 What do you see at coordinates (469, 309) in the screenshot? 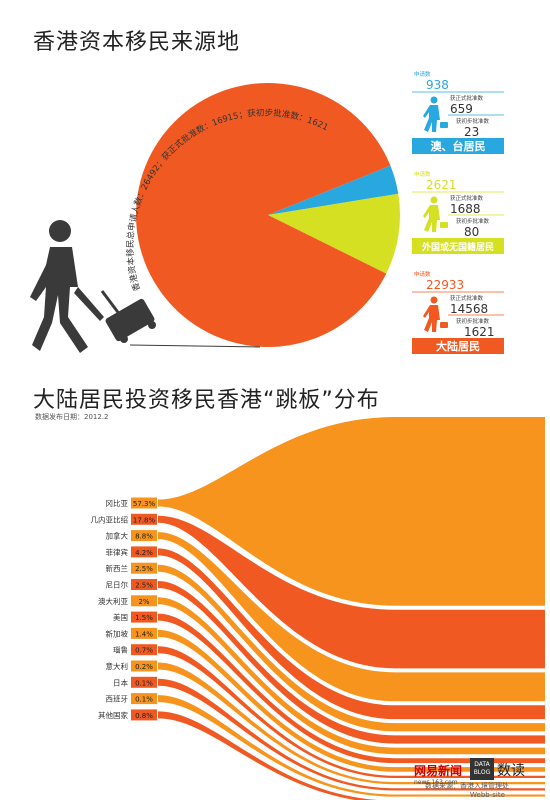
I see `formal-value: 14568` at bounding box center [469, 309].